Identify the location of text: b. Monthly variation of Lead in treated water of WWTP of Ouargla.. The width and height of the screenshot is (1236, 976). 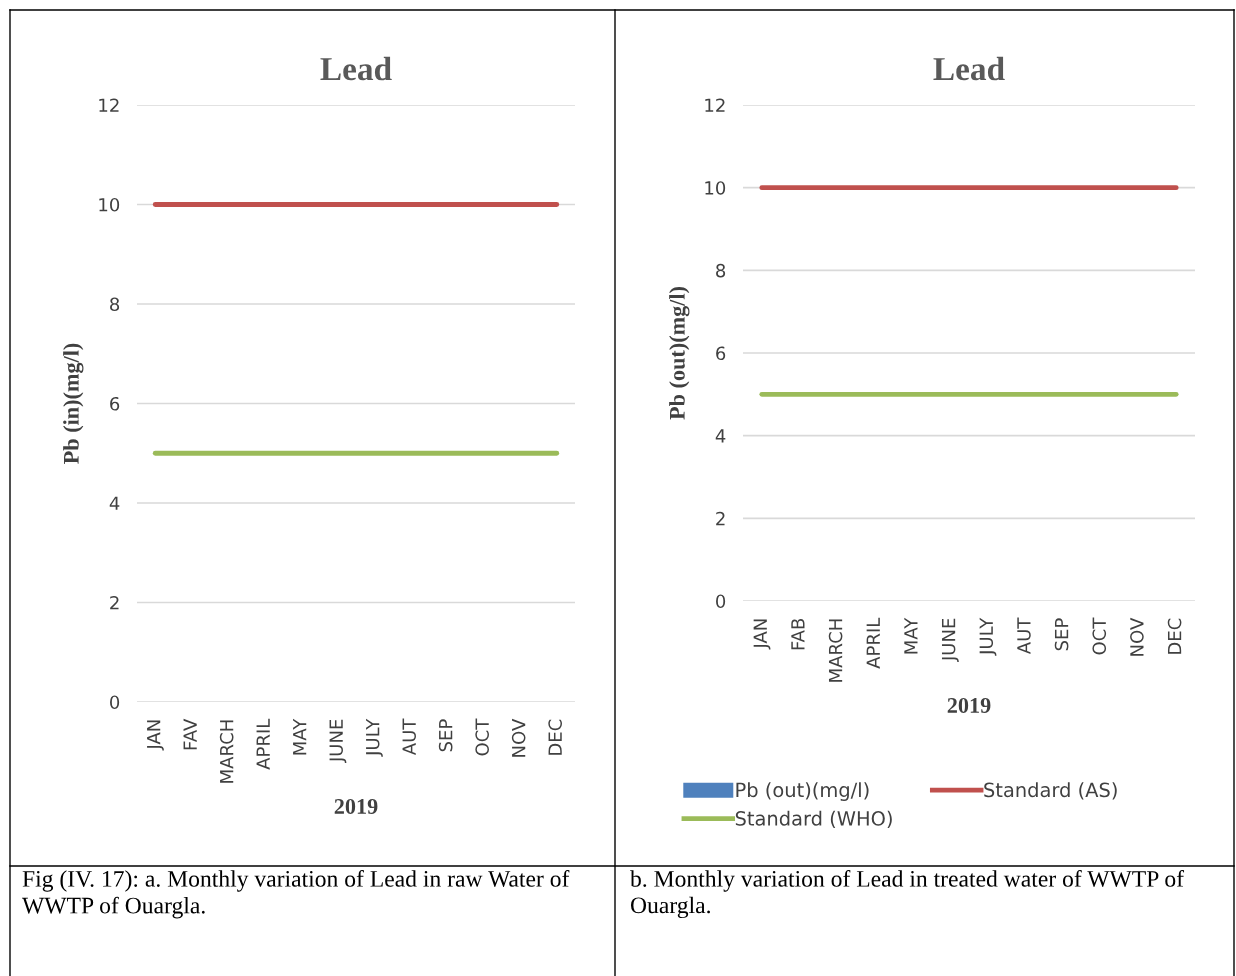
(907, 894).